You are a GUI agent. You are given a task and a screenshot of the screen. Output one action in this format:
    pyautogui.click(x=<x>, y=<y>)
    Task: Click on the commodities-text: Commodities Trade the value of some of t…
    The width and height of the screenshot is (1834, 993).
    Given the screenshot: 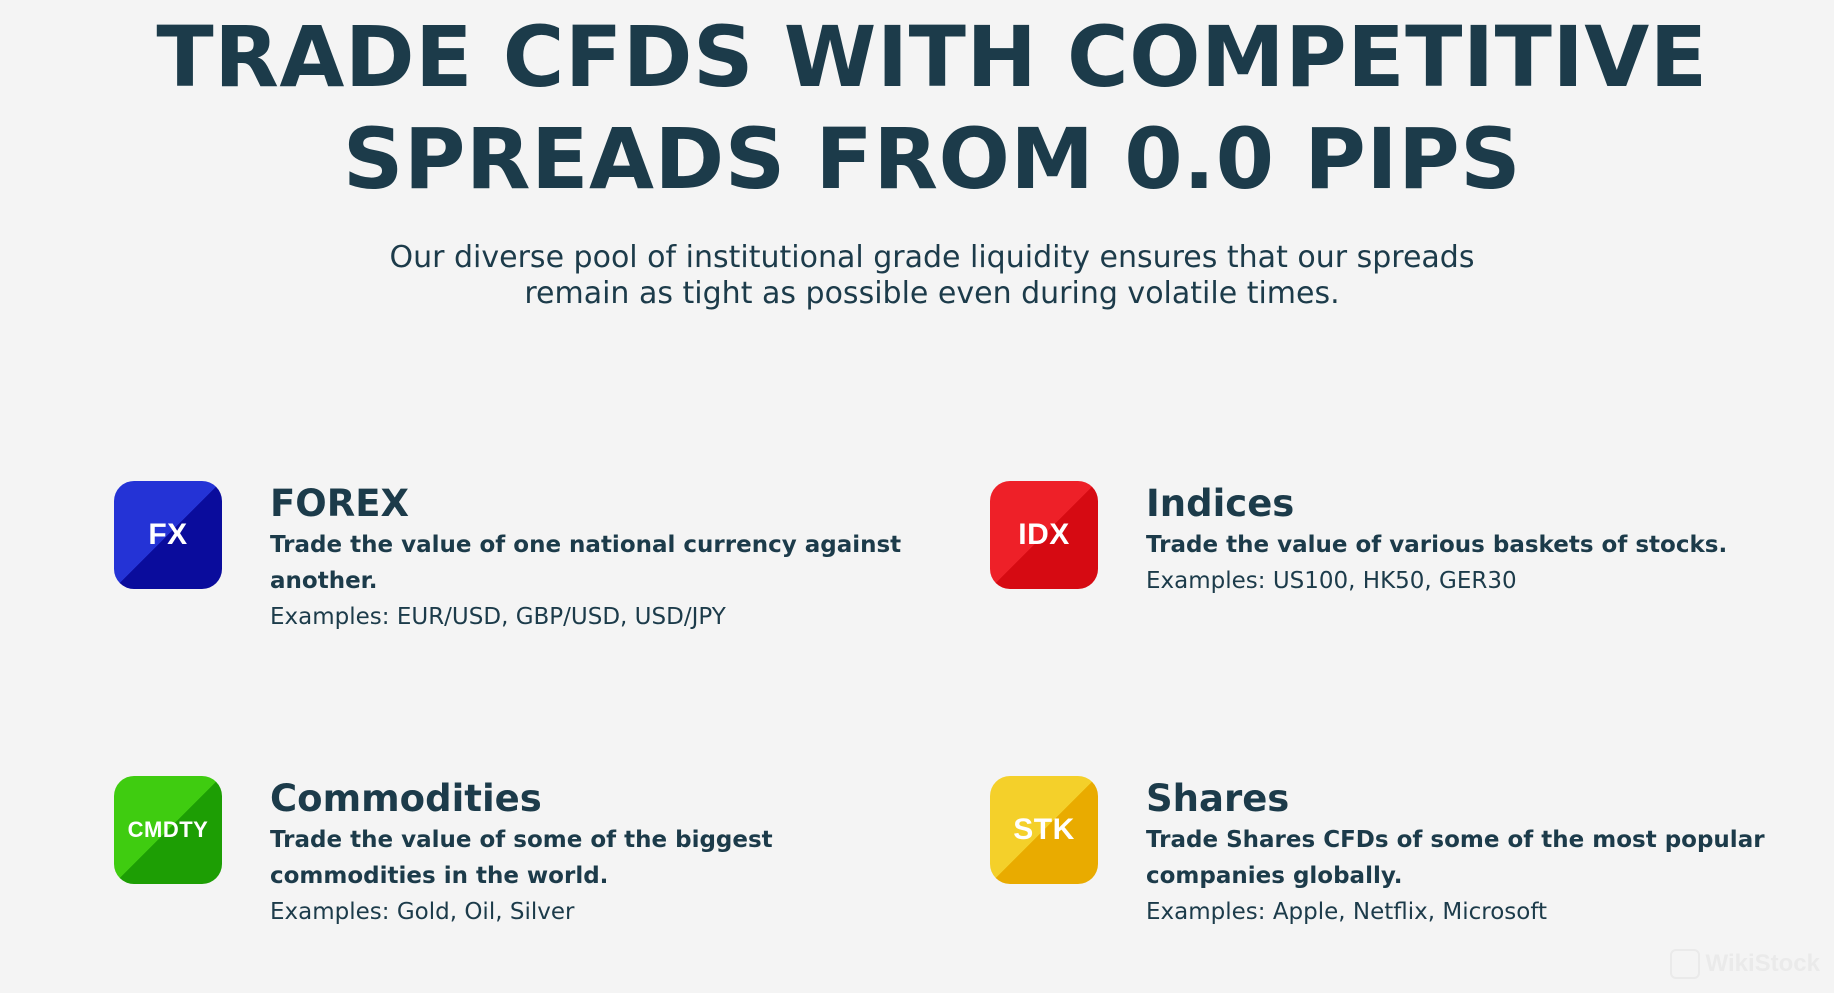 What is the action you would take?
    pyautogui.click(x=590, y=853)
    